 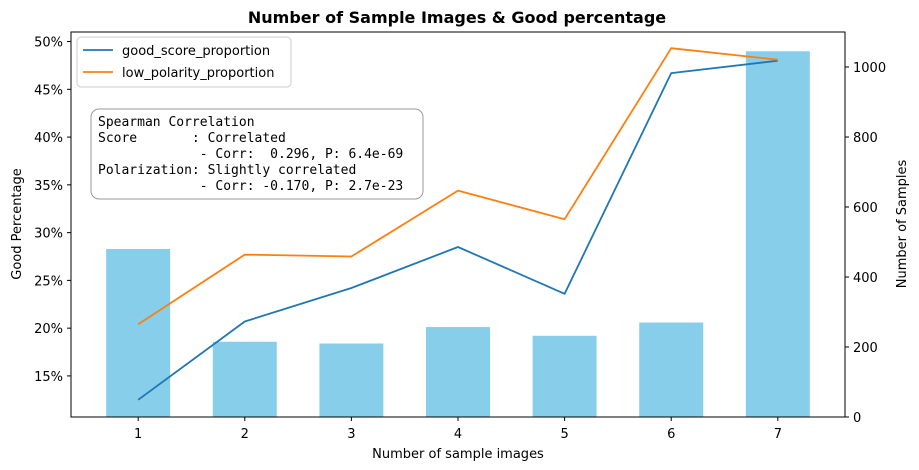 What do you see at coordinates (902, 224) in the screenshot?
I see `y-axis-right-label: Number of Samples` at bounding box center [902, 224].